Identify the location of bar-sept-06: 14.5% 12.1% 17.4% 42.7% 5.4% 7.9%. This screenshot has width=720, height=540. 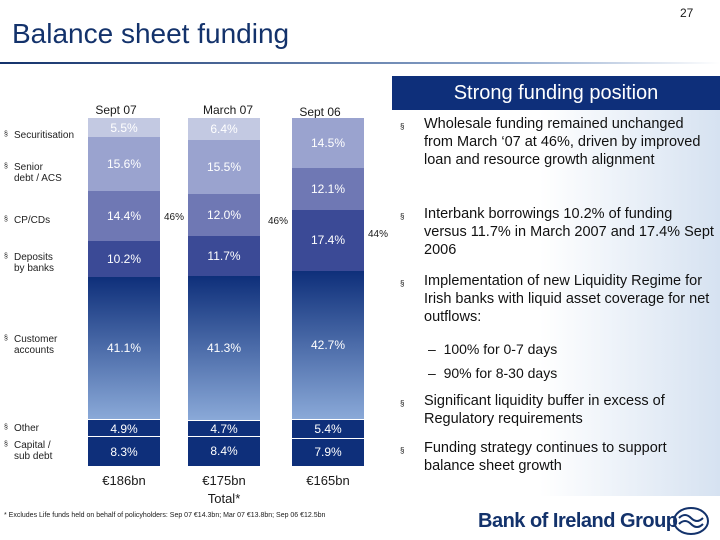
(328, 292).